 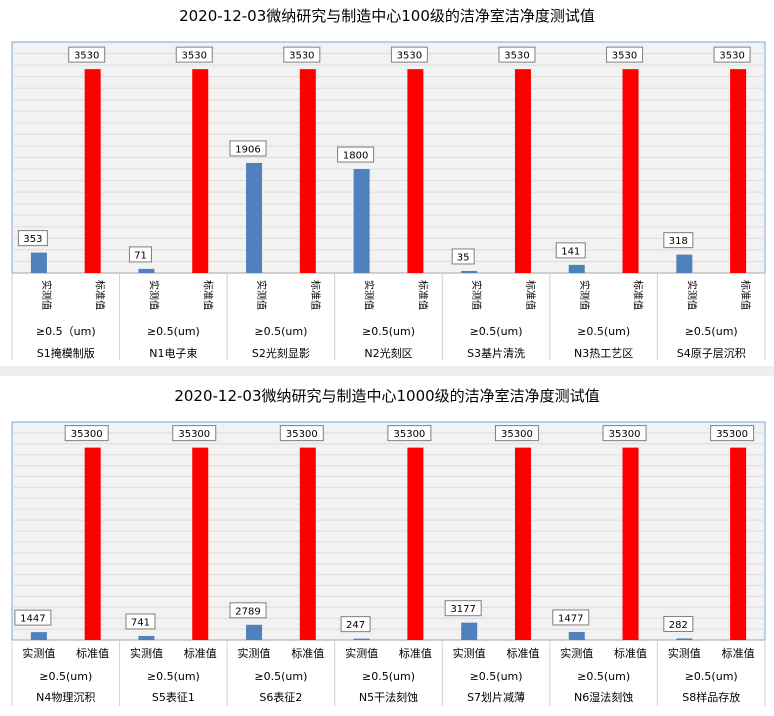 What do you see at coordinates (388, 353) in the screenshot?
I see `area-label: N2光刻区` at bounding box center [388, 353].